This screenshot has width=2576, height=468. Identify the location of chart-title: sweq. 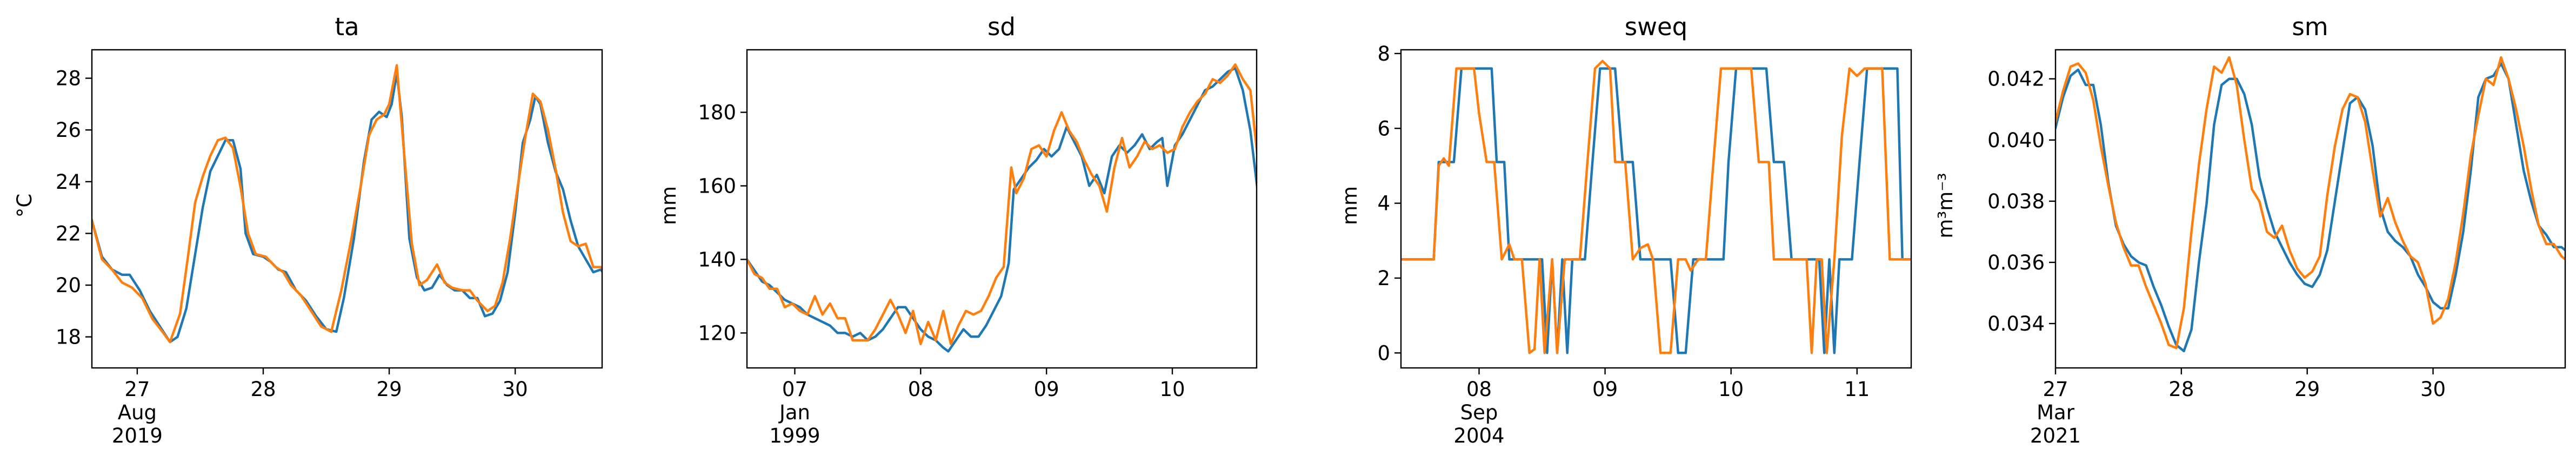
(1656, 26).